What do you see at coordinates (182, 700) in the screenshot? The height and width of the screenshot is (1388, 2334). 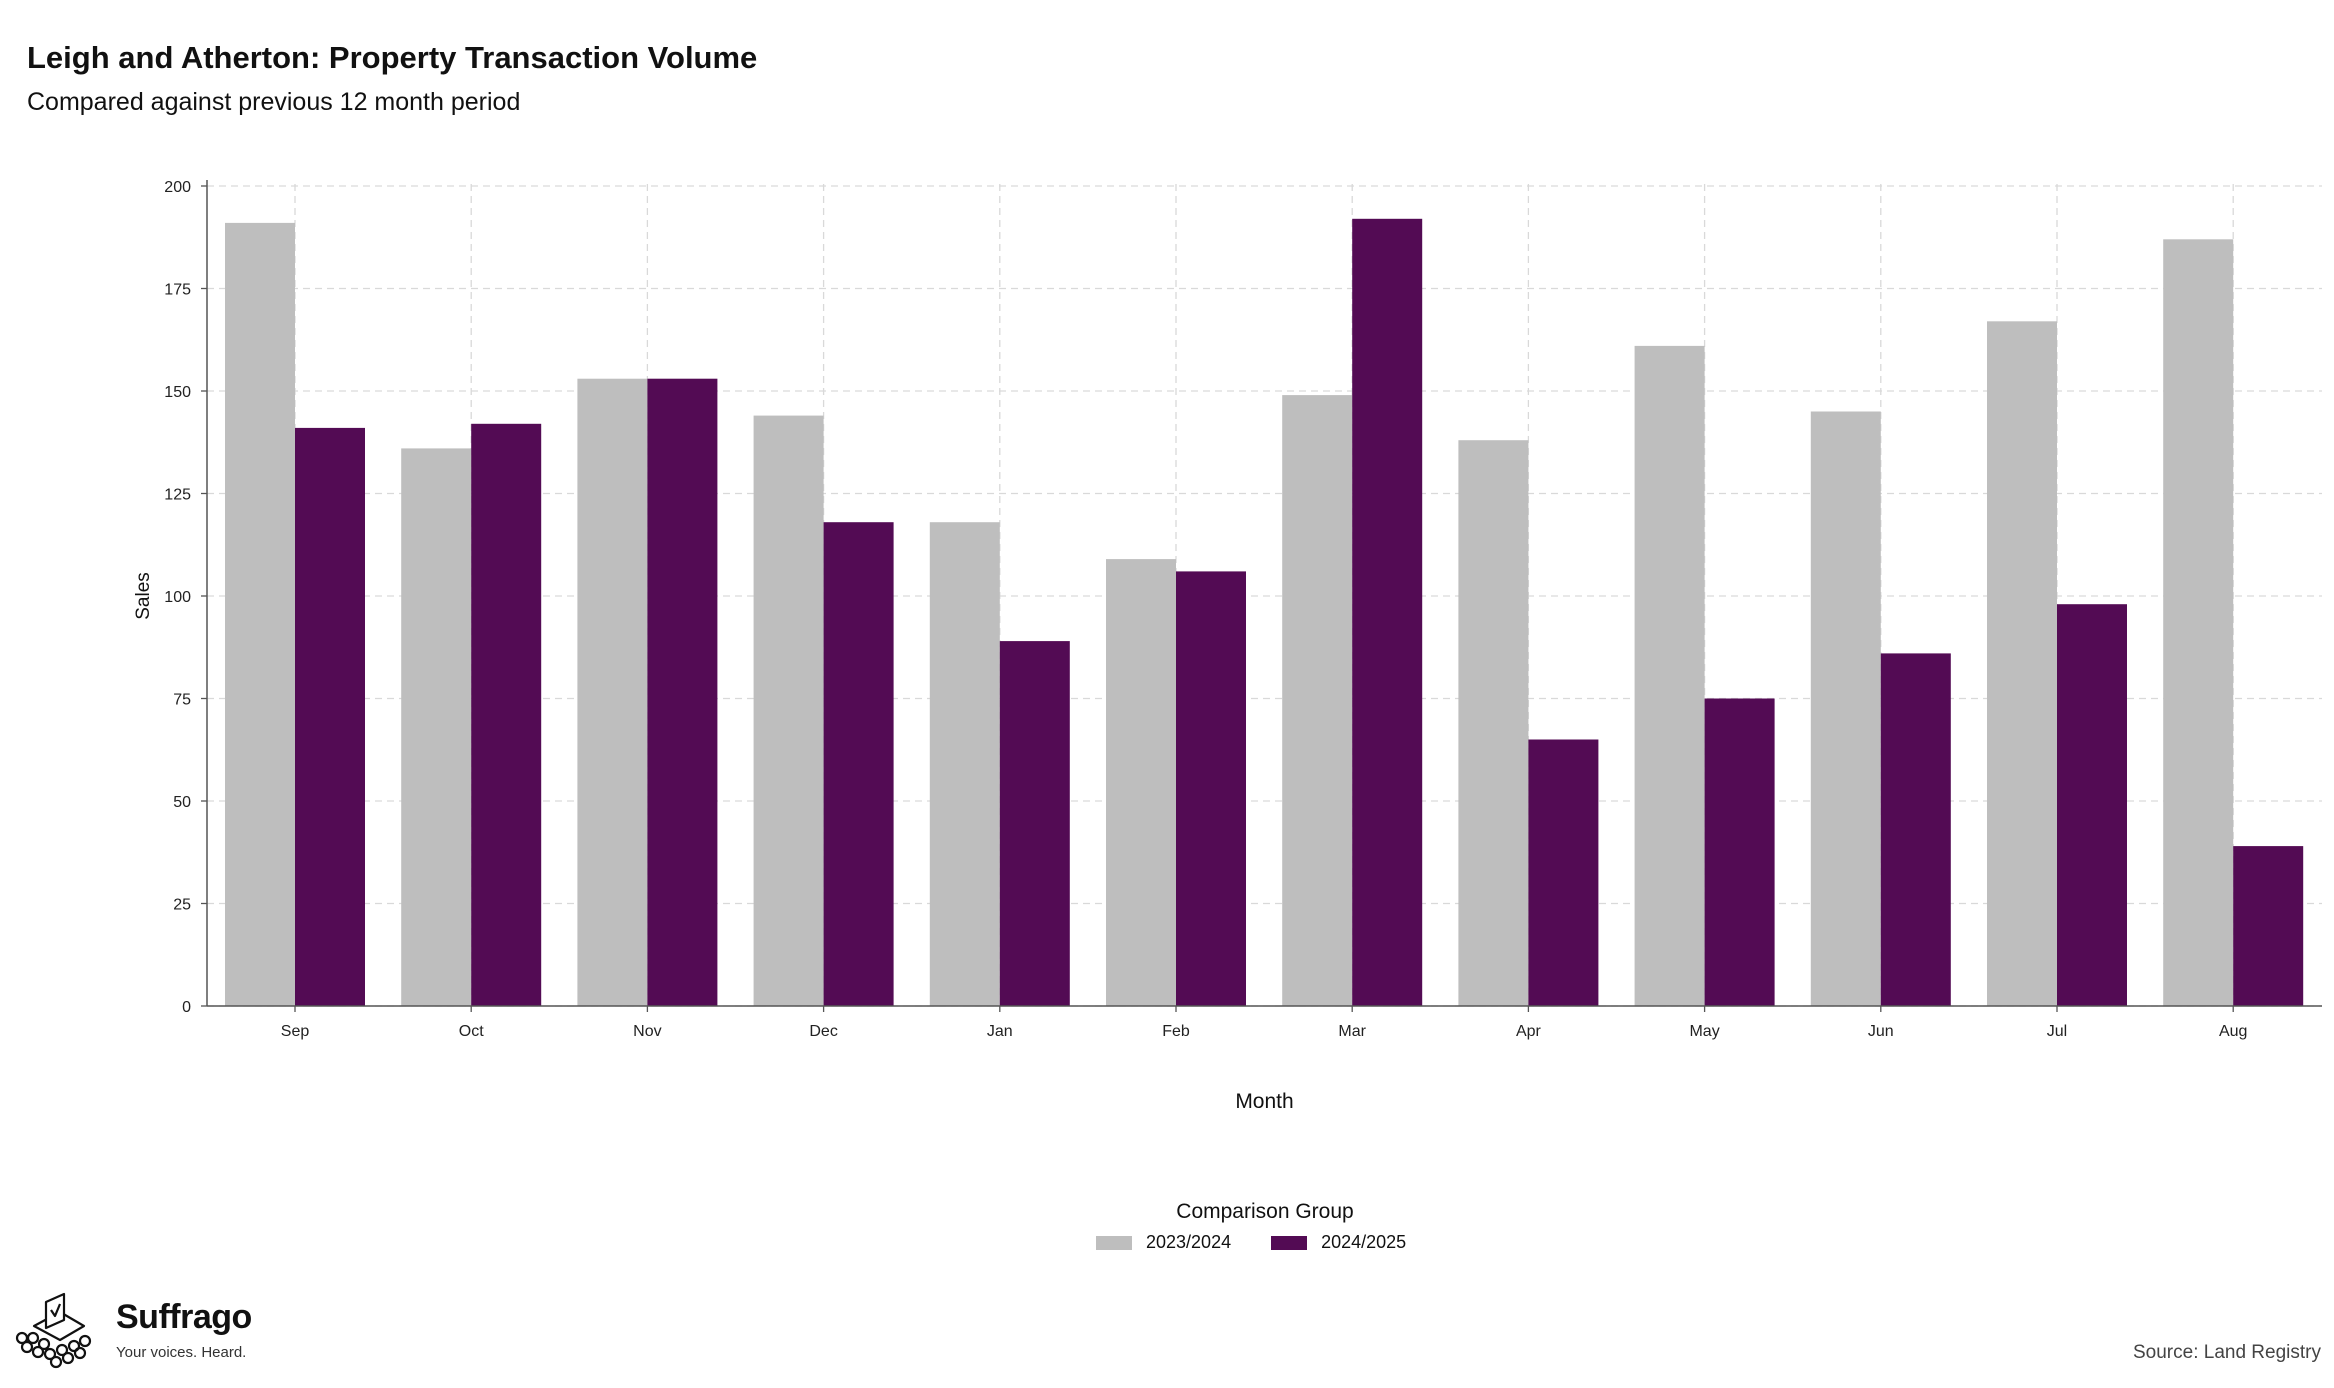 I see `y-tick-label: 75` at bounding box center [182, 700].